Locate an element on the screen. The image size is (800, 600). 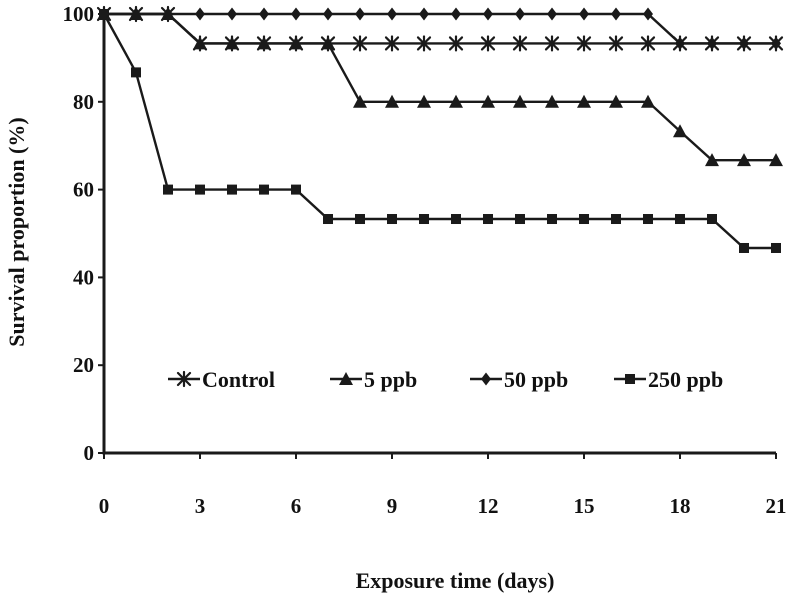
y-axis-ticks: 0 20 40 60 80 100 is located at coordinates (83, 233).